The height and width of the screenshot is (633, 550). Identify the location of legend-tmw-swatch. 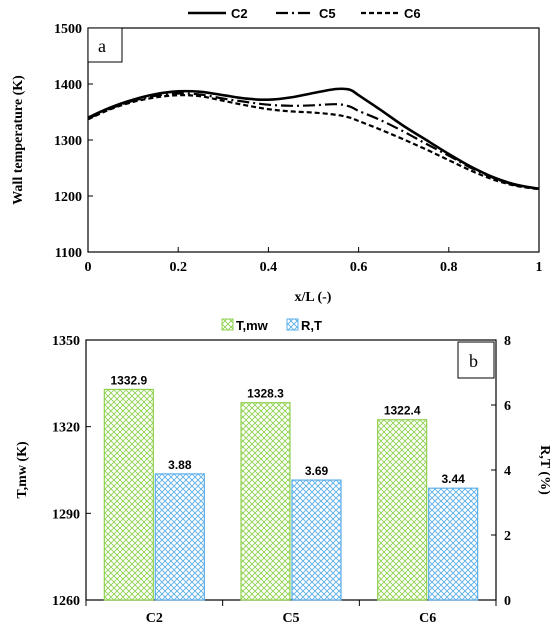
(227, 324).